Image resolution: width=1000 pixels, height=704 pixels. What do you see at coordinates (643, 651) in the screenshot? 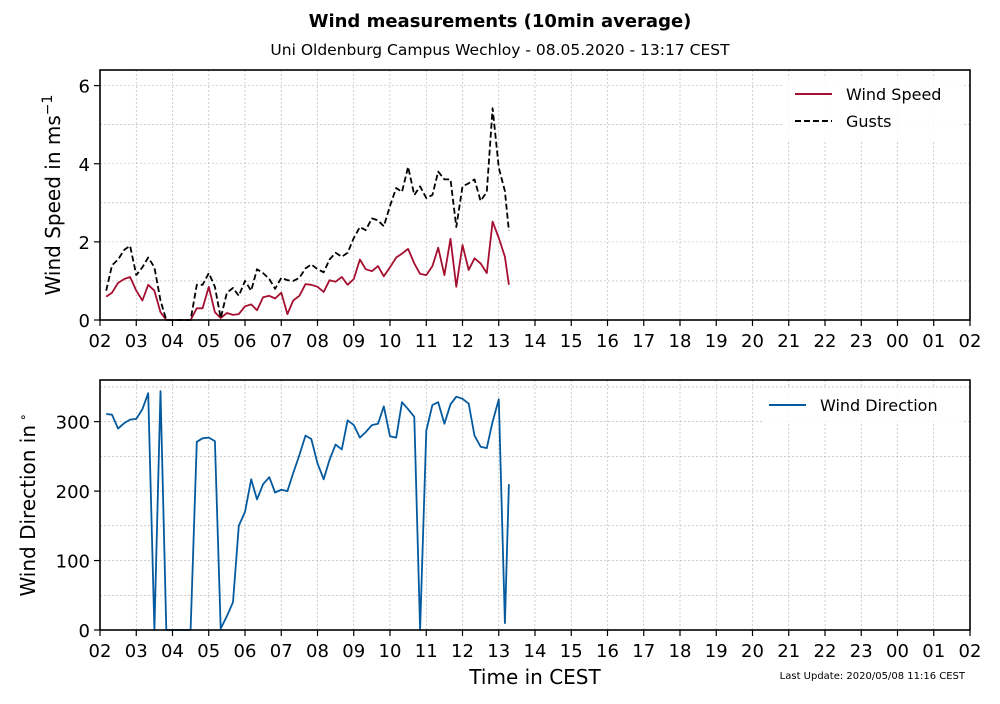
I see `direction-x-tick-label: 17` at bounding box center [643, 651].